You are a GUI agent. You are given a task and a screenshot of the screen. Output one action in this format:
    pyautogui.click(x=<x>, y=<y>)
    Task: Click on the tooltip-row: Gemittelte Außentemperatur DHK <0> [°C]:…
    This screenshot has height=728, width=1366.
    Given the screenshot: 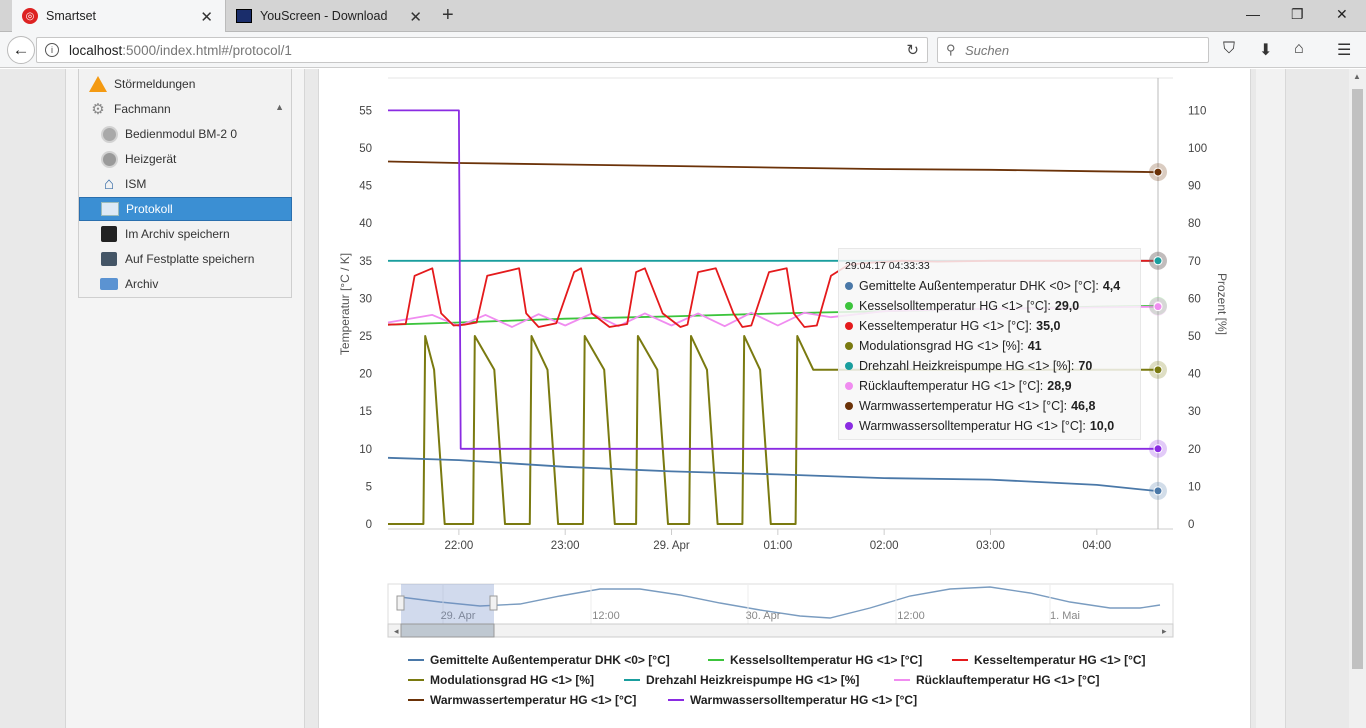 What is the action you would take?
    pyautogui.click(x=982, y=286)
    